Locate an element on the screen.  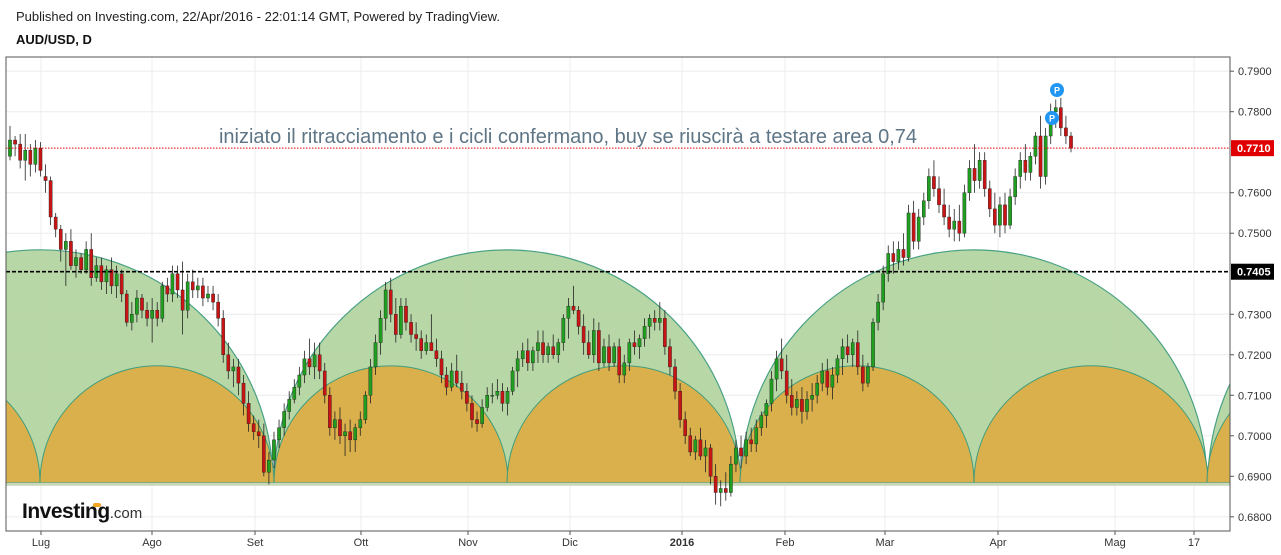
logo-suffix: .com is located at coordinates (126, 513).